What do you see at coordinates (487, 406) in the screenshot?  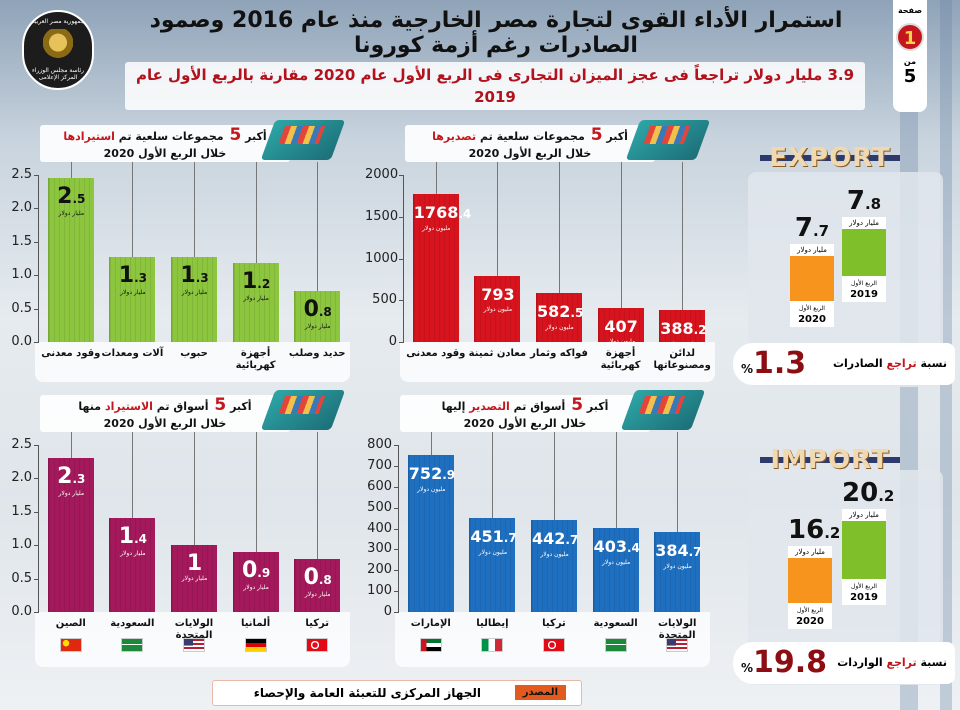 I see `title-part: التصدير` at bounding box center [487, 406].